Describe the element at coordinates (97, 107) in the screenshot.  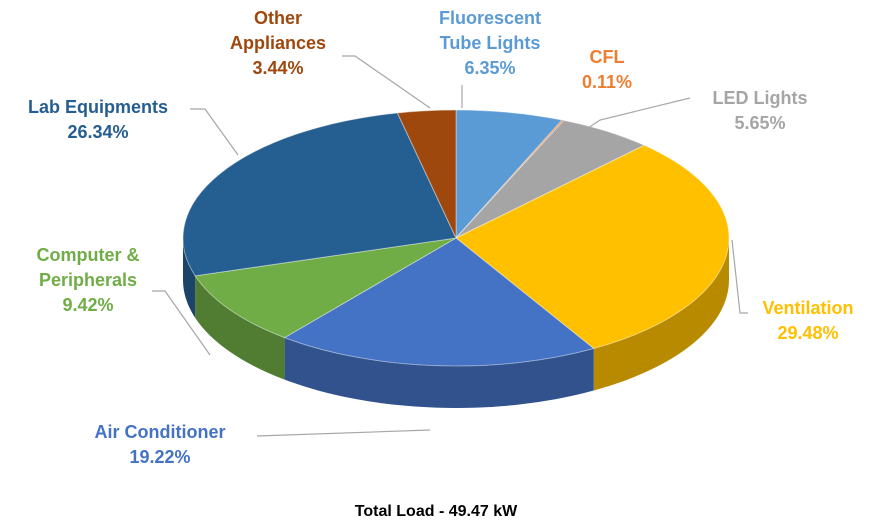
I see `category-label: Lab Equipments` at that location.